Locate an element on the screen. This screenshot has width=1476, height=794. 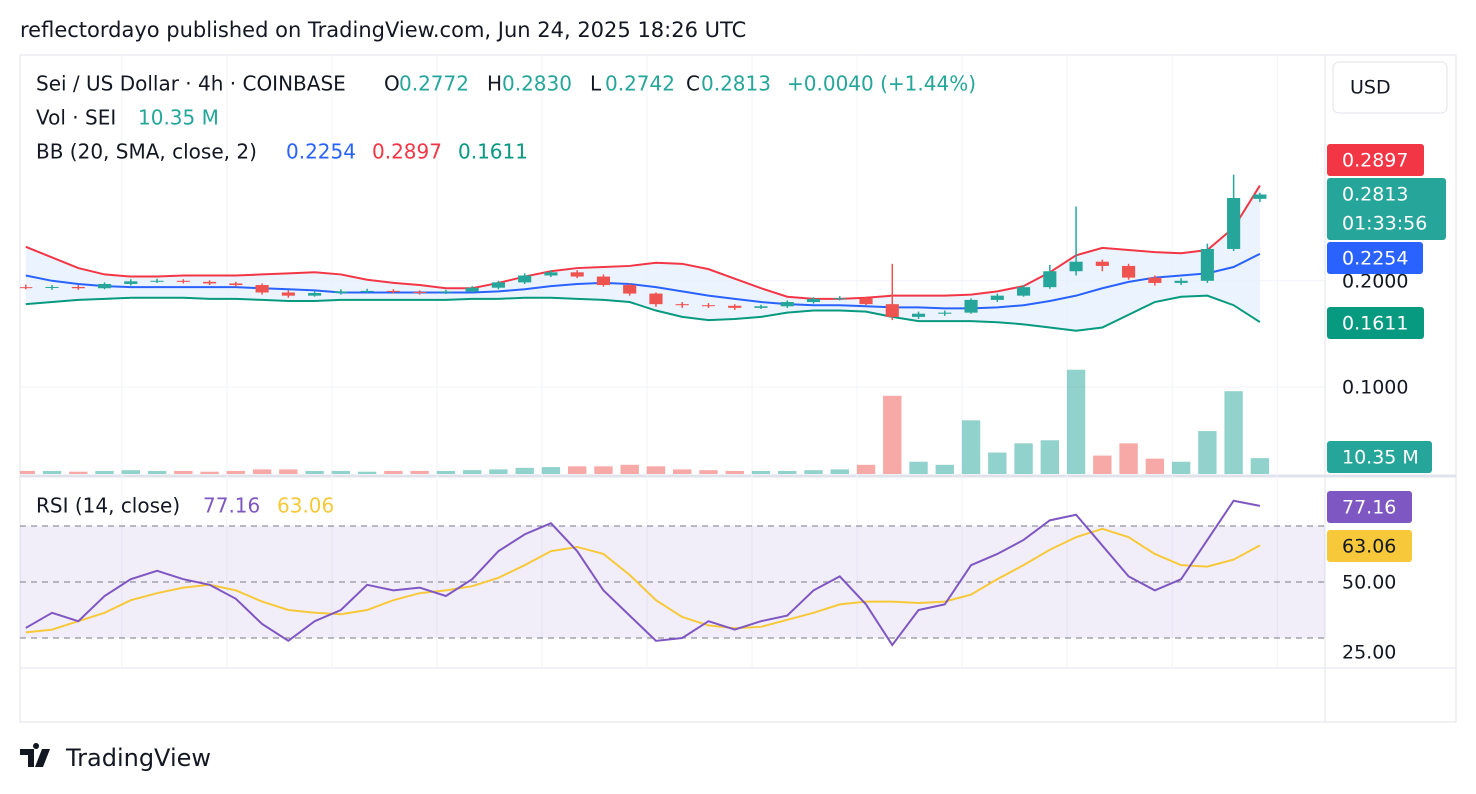
x-tick-label: 13 is located at coordinates (647, 697).